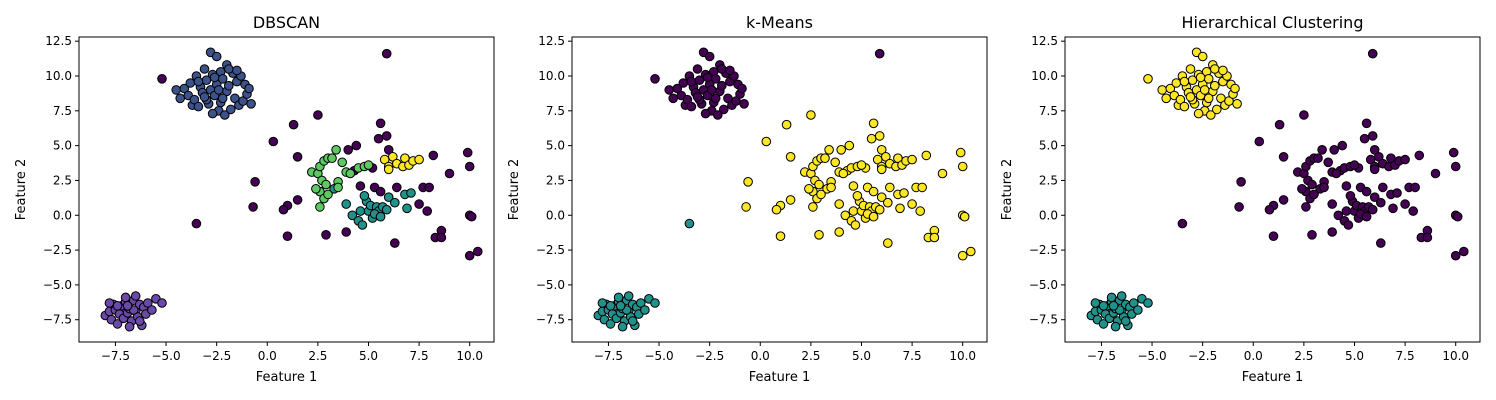  I want to click on y-tick-label: 5.0, so click(1048, 146).